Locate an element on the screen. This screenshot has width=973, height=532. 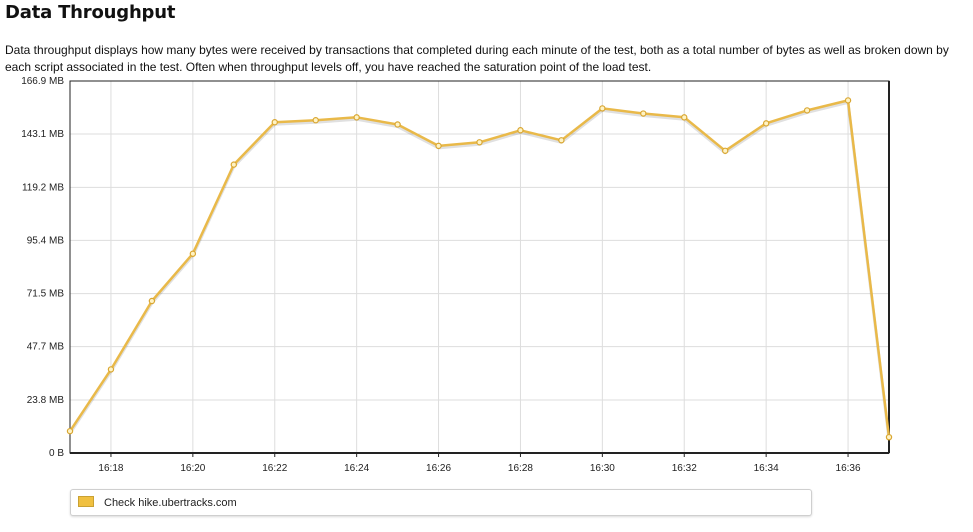
y-tick-label: 71.5 MB is located at coordinates (46, 294).